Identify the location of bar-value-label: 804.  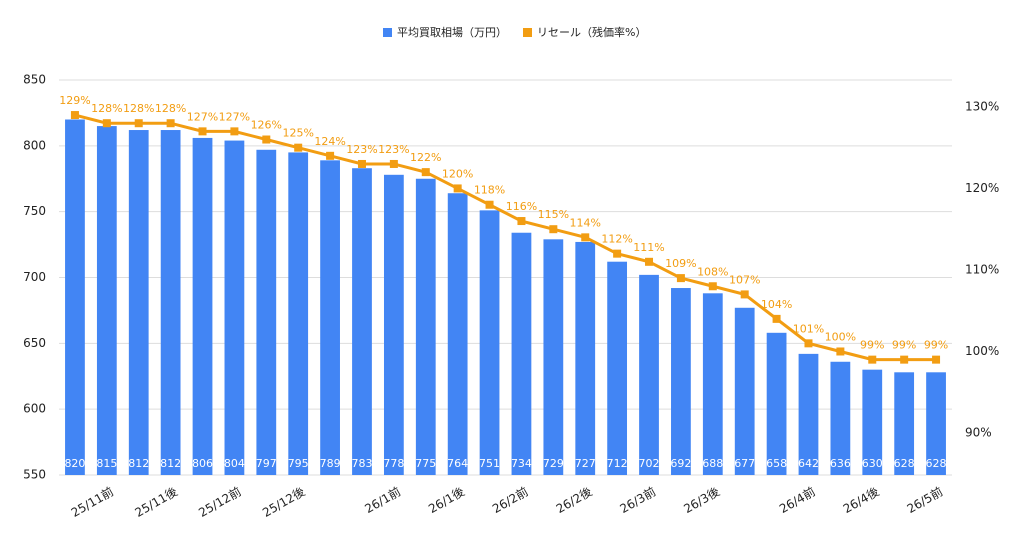
(234, 463).